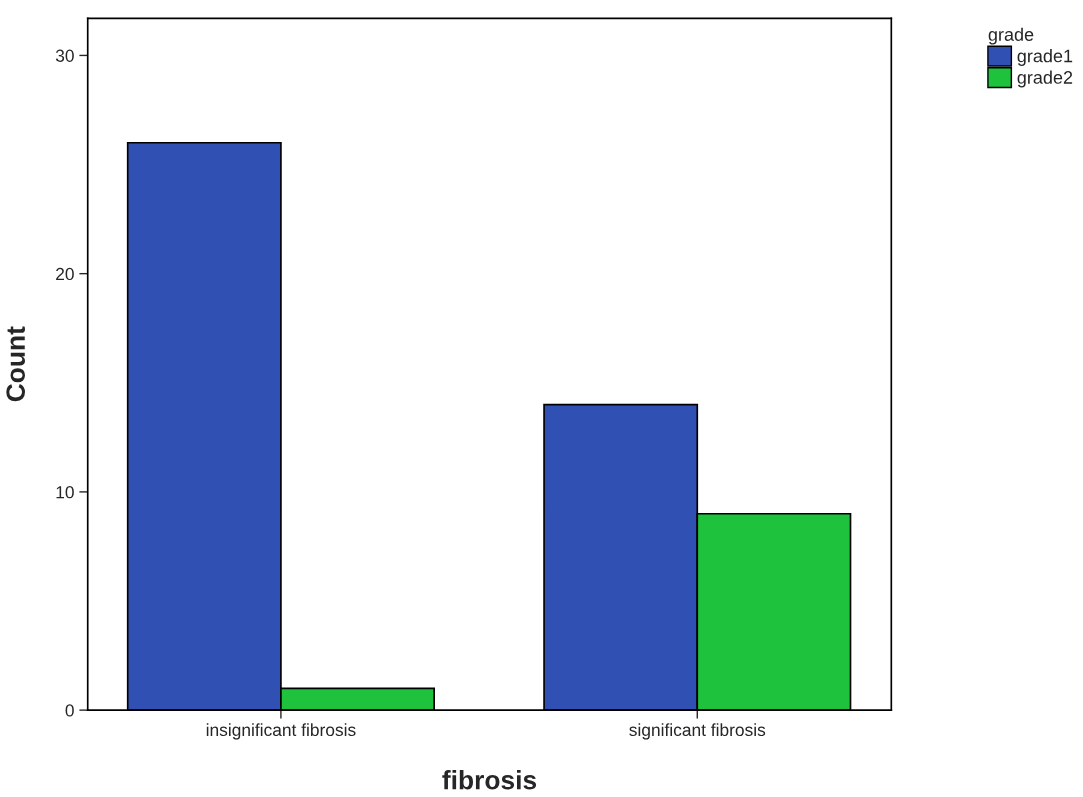 The height and width of the screenshot is (797, 1083). What do you see at coordinates (1045, 79) in the screenshot?
I see `legend-label: grade2` at bounding box center [1045, 79].